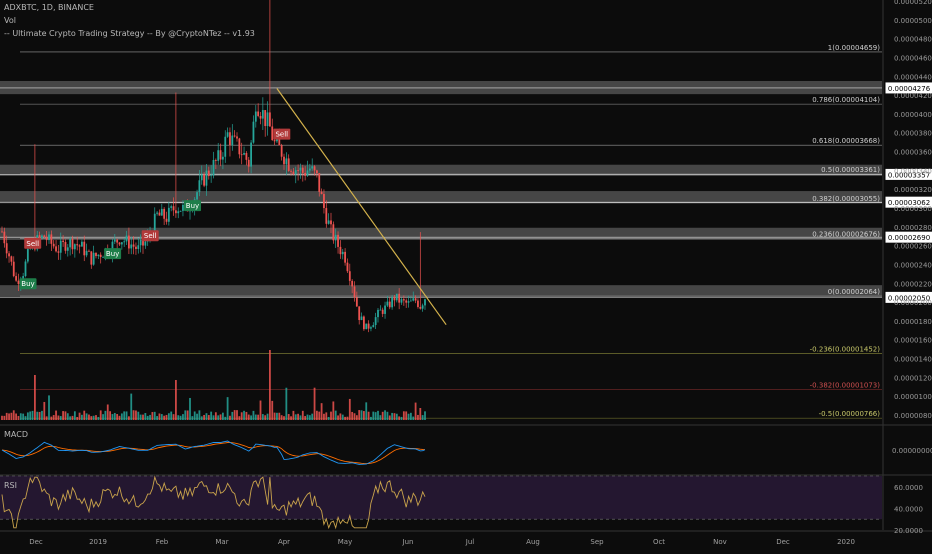  What do you see at coordinates (10, 20) in the screenshot?
I see `volume-legend: Vol` at bounding box center [10, 20].